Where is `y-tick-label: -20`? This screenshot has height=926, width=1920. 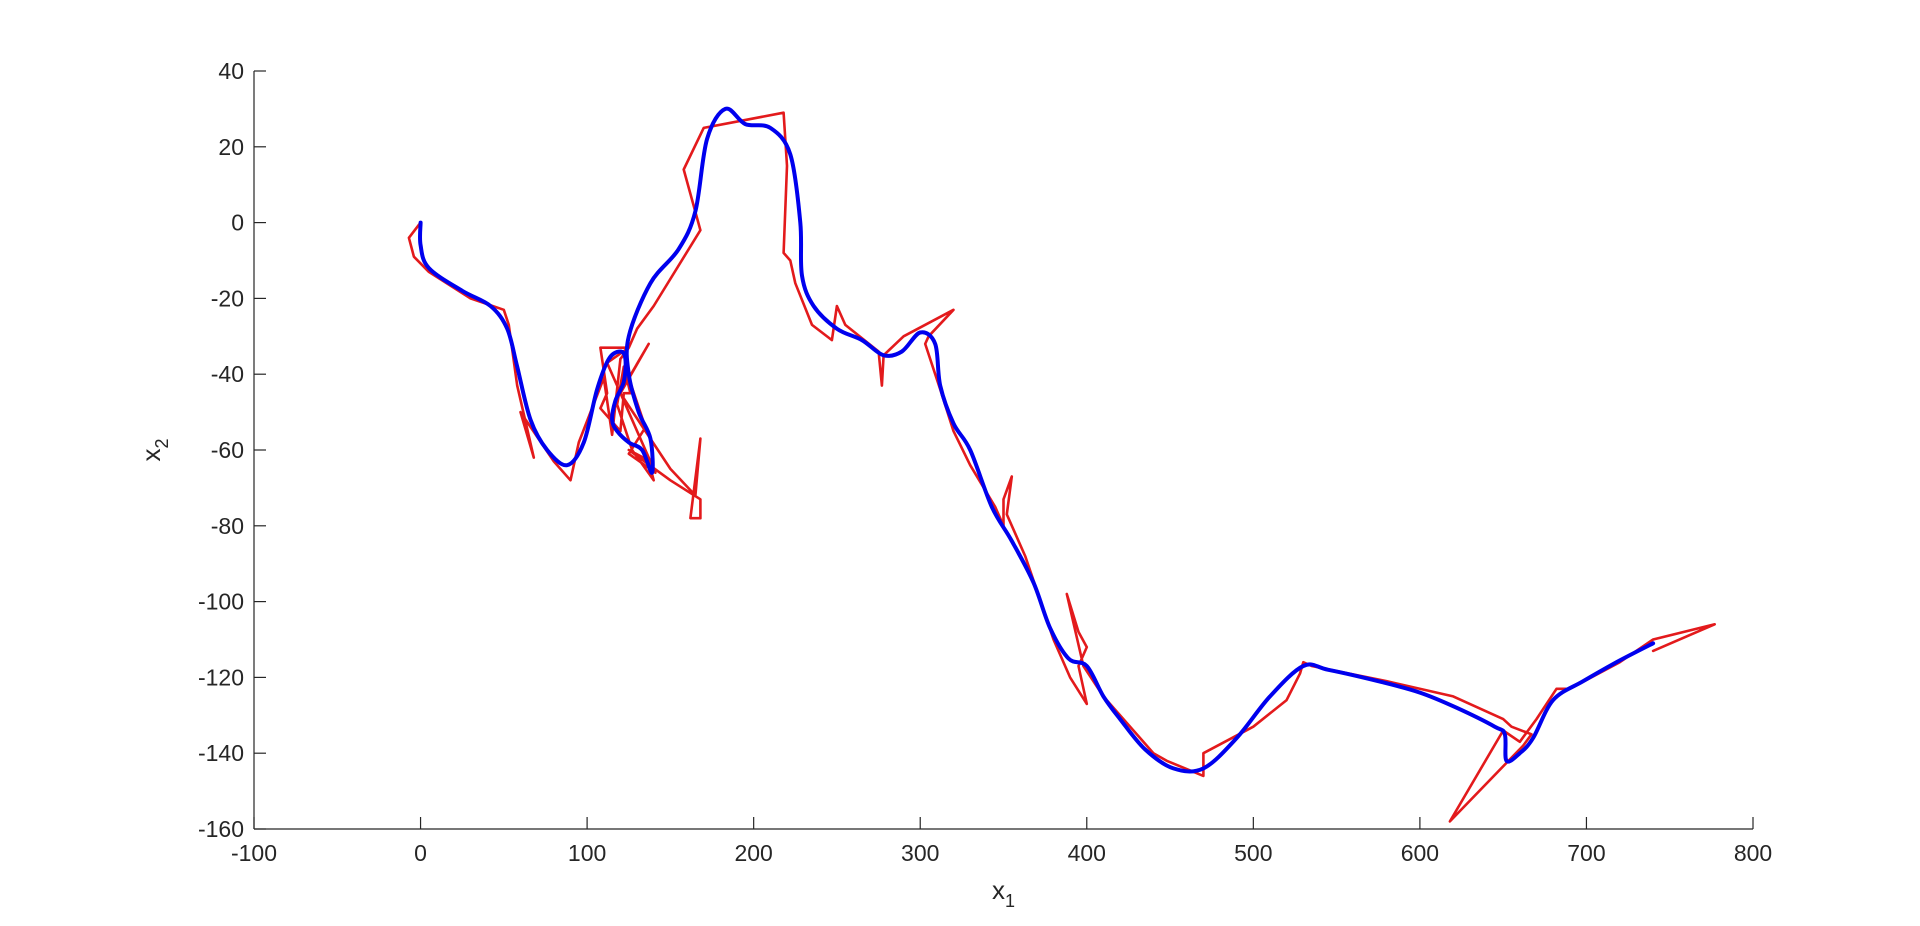 y-tick-label: -20 is located at coordinates (227, 298).